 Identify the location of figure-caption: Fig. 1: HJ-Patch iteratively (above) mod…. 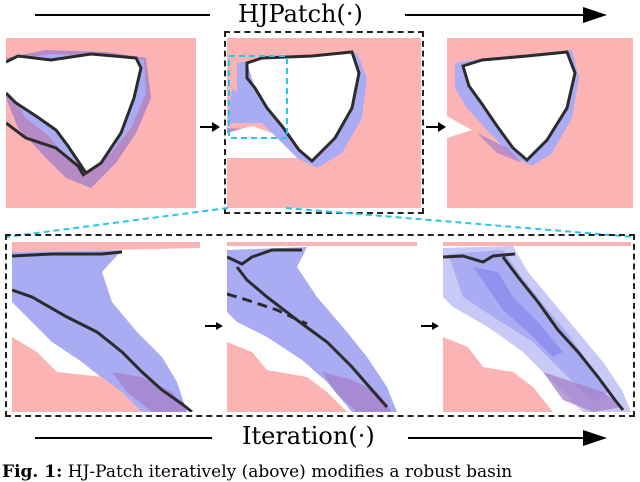
(257, 472).